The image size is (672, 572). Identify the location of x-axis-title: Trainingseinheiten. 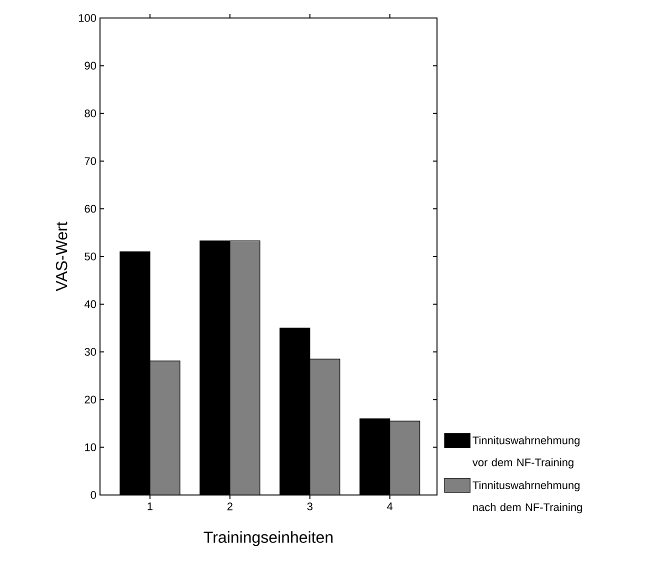
(268, 538).